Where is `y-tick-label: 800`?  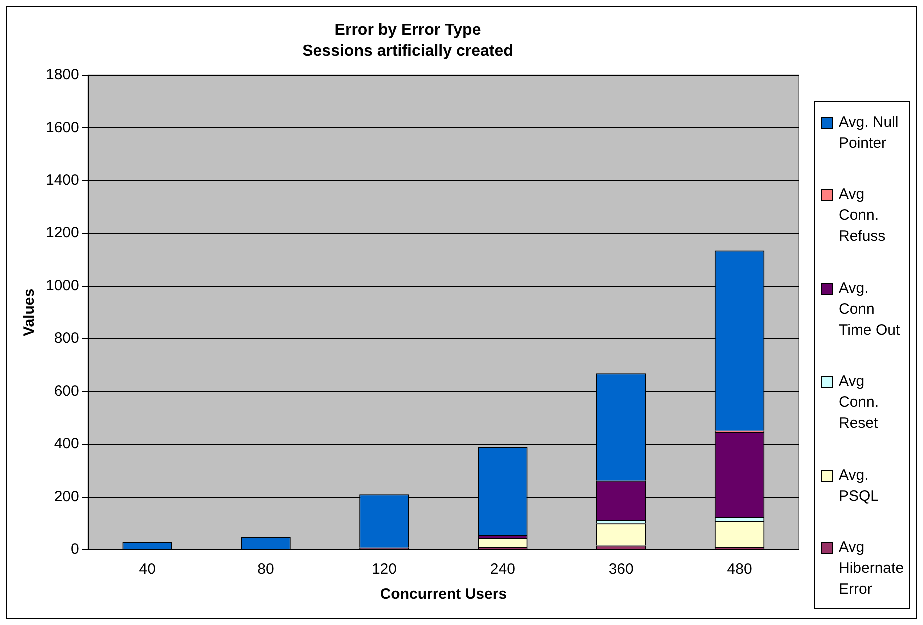 y-tick-label: 800 is located at coordinates (67, 339).